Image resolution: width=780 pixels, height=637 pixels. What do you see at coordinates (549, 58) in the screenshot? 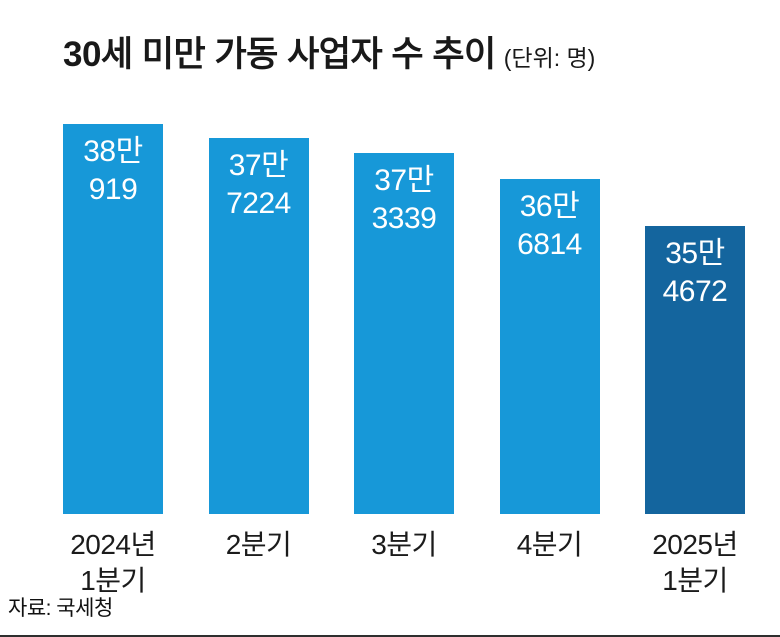
I see `unit-label: (단위: 명)` at bounding box center [549, 58].